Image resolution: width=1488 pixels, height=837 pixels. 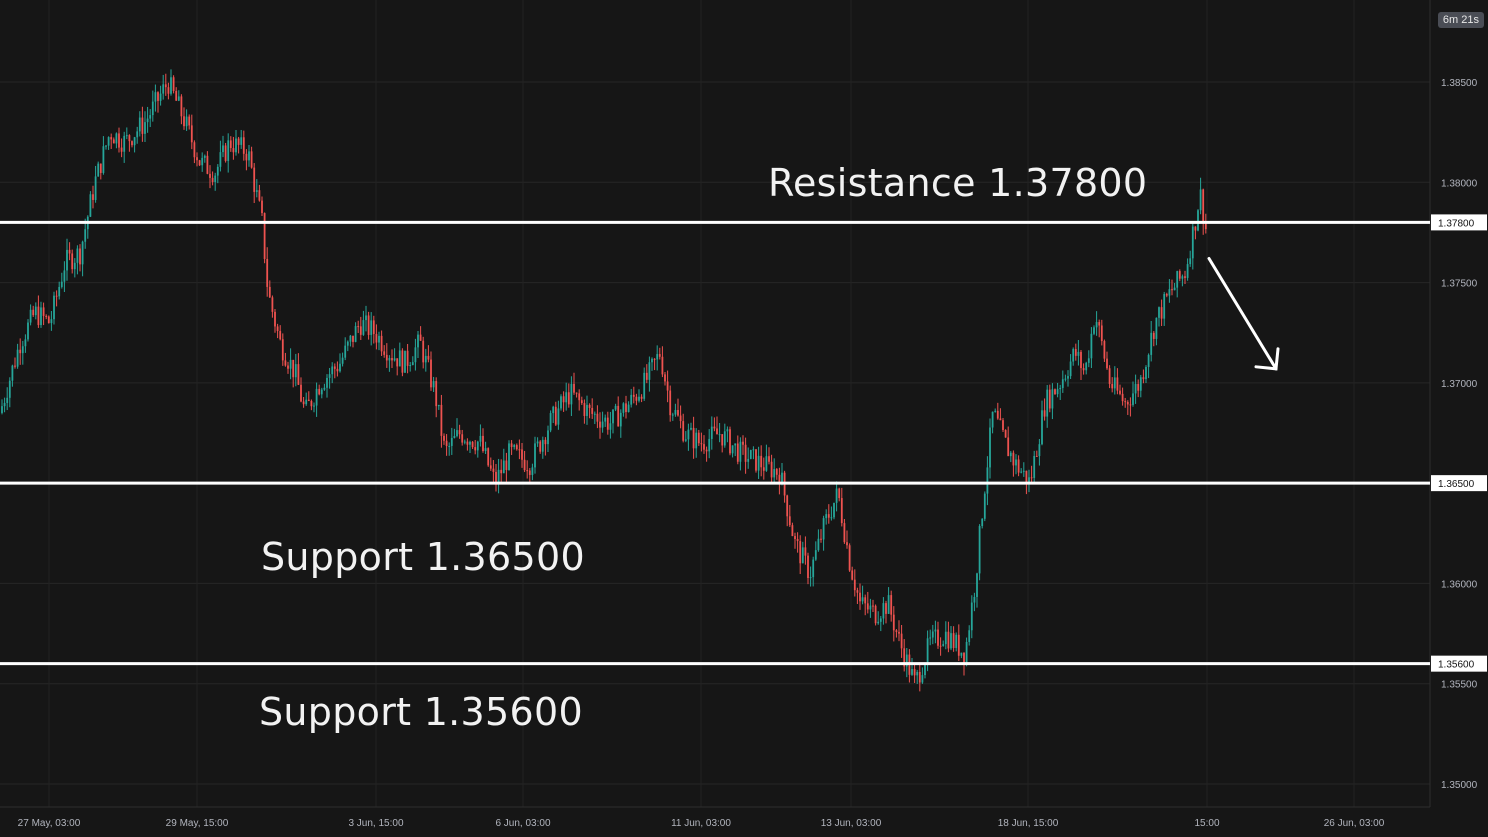 I want to click on level-price-tag-label: 1.37800, so click(x=1456, y=223).